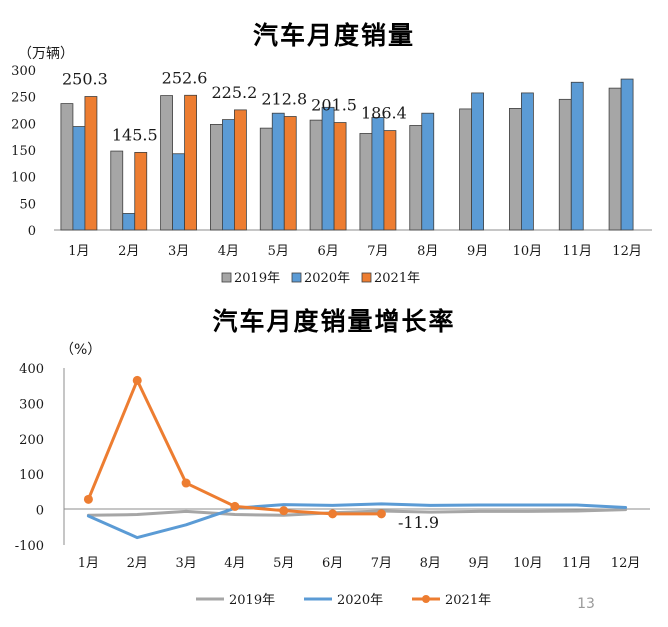  What do you see at coordinates (427, 251) in the screenshot?
I see `bar-x-tick-label: 8月` at bounding box center [427, 251].